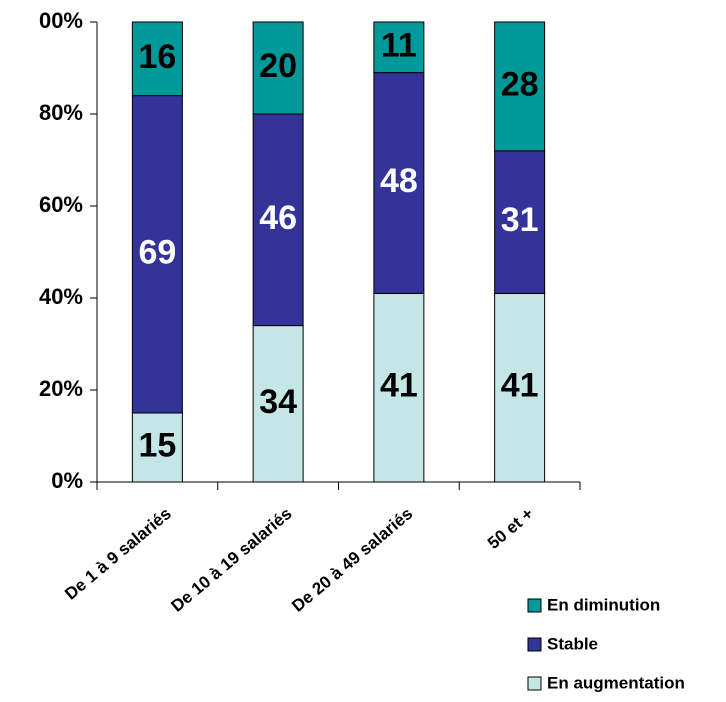 Image resolution: width=726 pixels, height=702 pixels. What do you see at coordinates (61, 112) in the screenshot?
I see `y-tick-label: 80%` at bounding box center [61, 112].